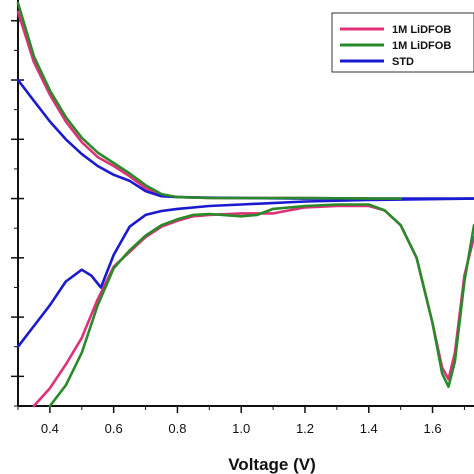  I want to click on x-tick-label: 1.0, so click(241, 428).